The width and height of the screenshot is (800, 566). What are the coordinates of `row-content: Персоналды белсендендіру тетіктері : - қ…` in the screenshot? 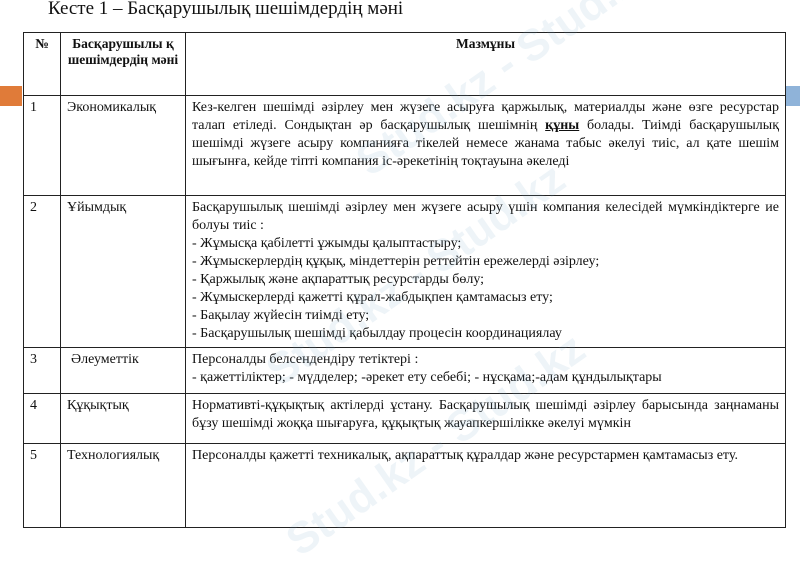 It's located at (485, 370).